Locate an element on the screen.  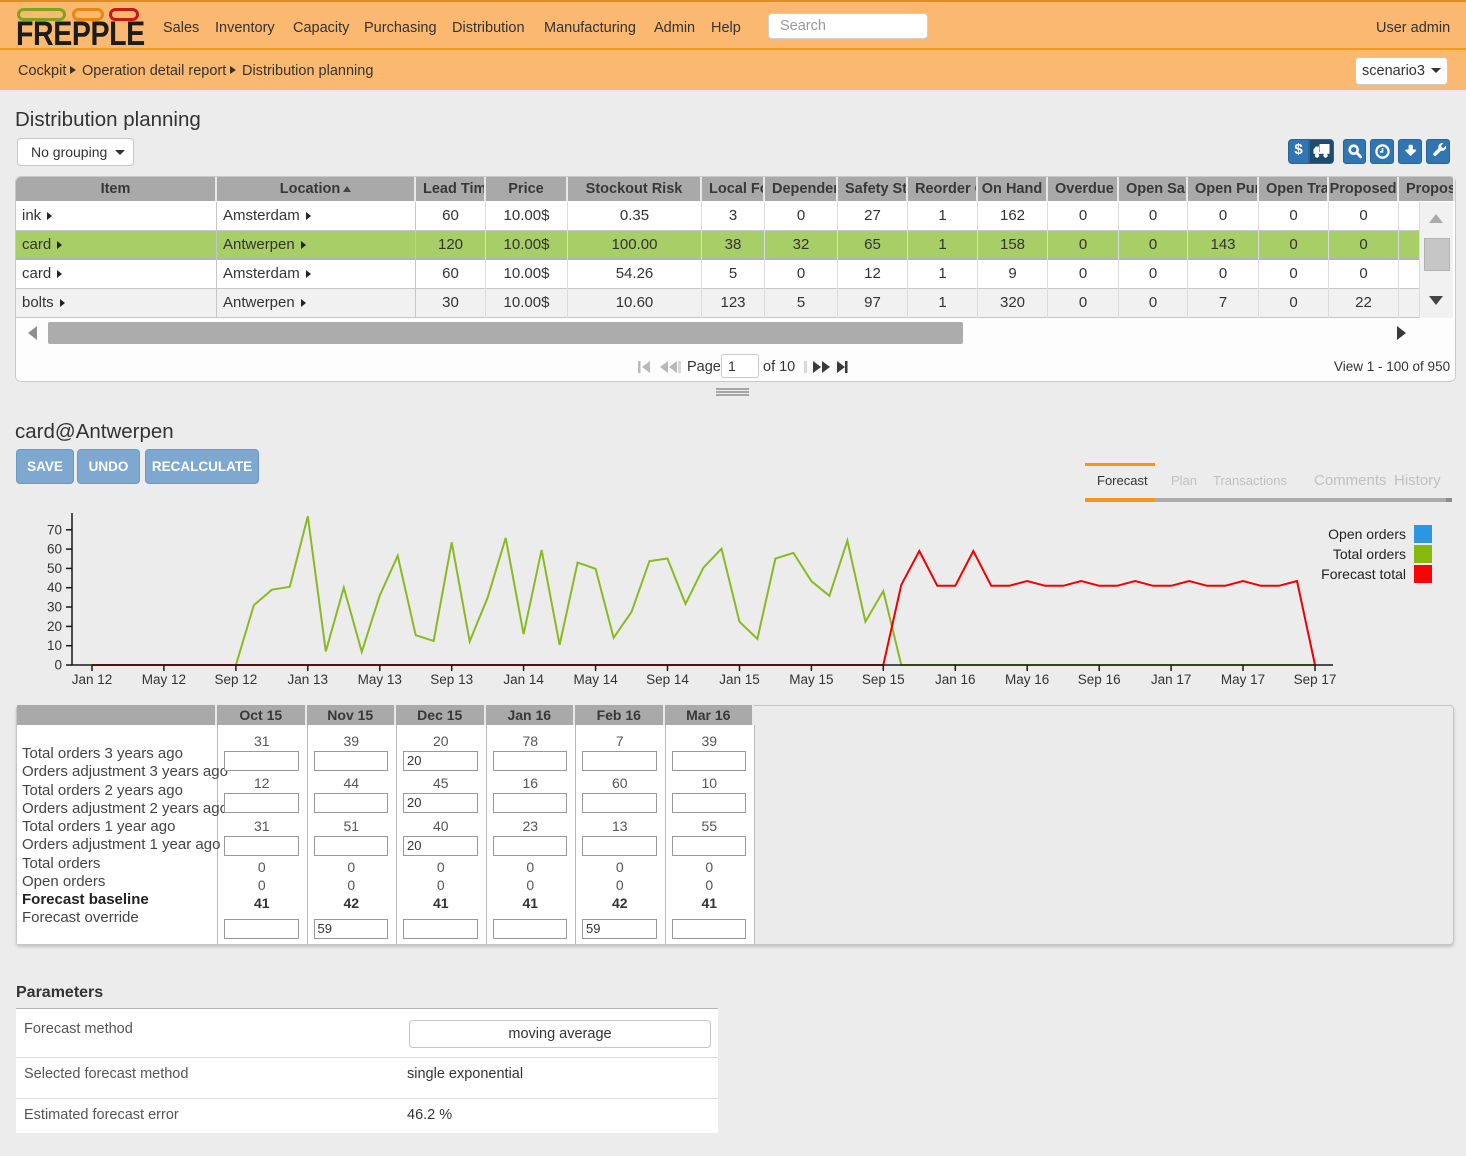
svg-text: 0 is located at coordinates (58, 665).